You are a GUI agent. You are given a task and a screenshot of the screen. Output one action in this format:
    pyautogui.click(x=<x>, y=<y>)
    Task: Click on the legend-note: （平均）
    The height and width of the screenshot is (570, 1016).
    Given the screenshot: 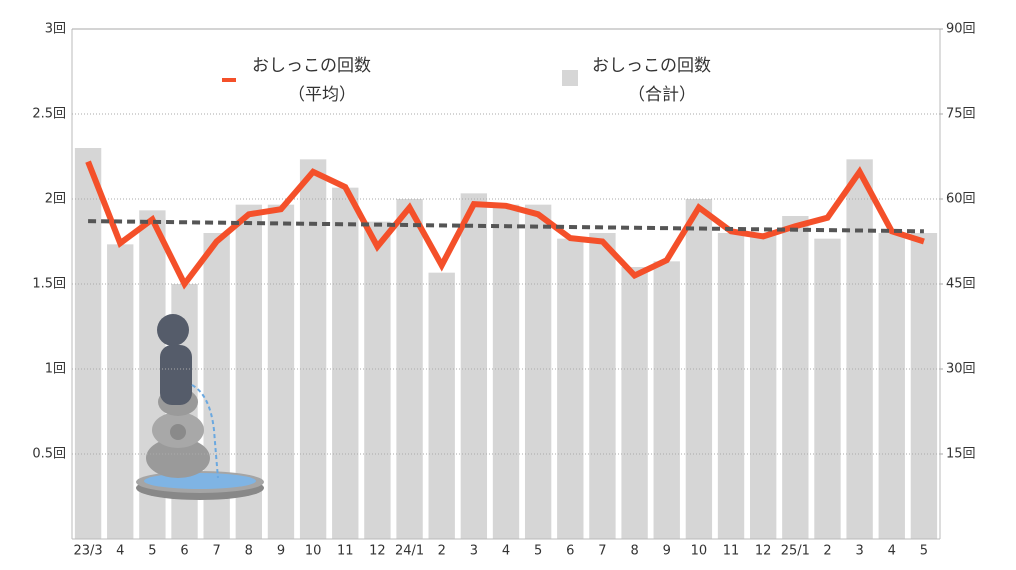 What is the action you would take?
    pyautogui.click(x=322, y=95)
    